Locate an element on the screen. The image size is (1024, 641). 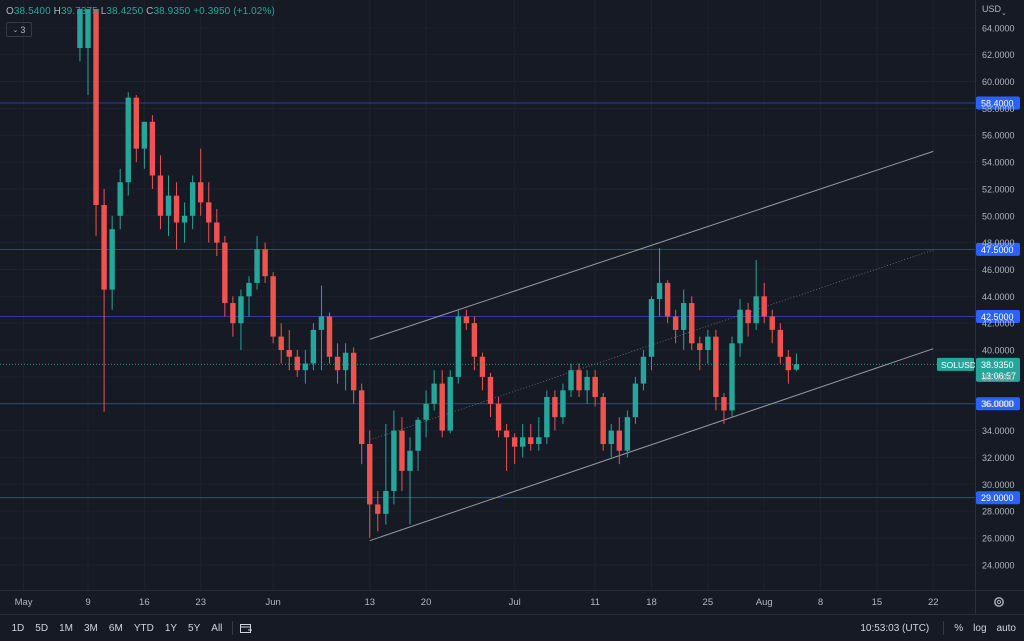
range-6m-button: 6M is located at coordinates (115, 628).